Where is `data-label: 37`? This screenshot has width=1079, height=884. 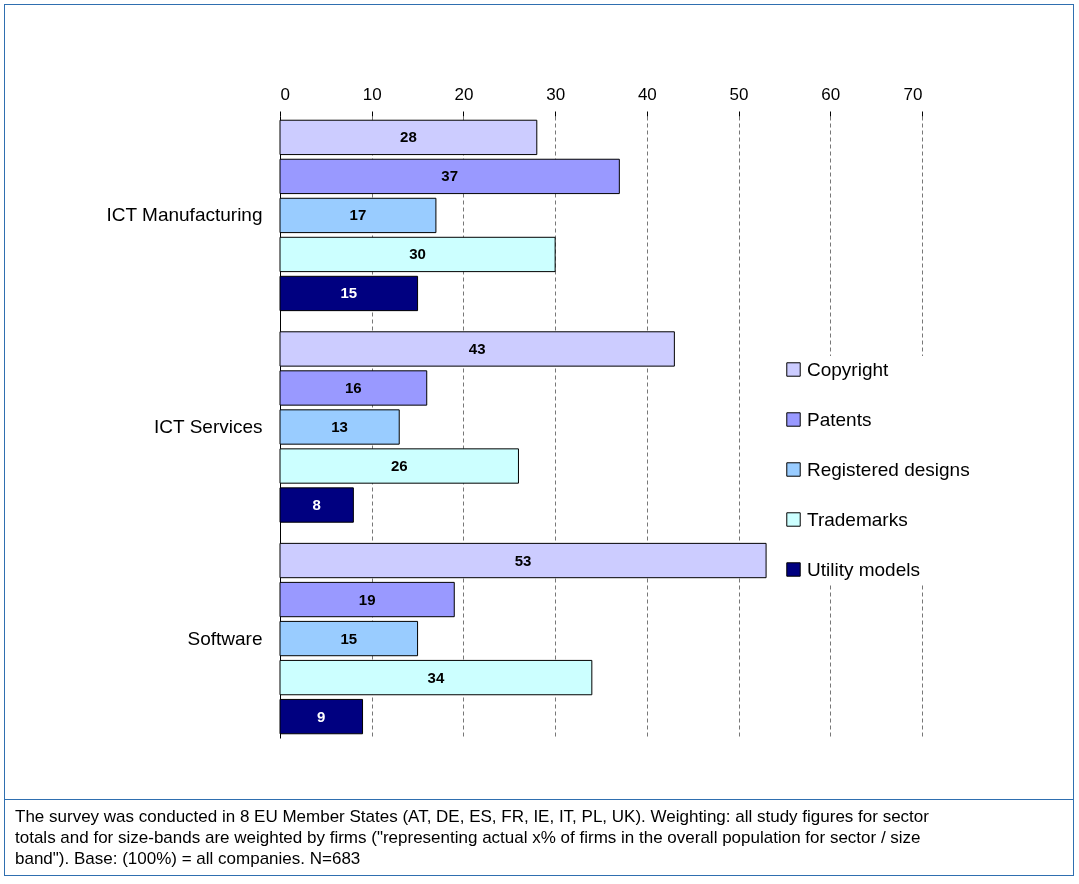 data-label: 37 is located at coordinates (450, 176).